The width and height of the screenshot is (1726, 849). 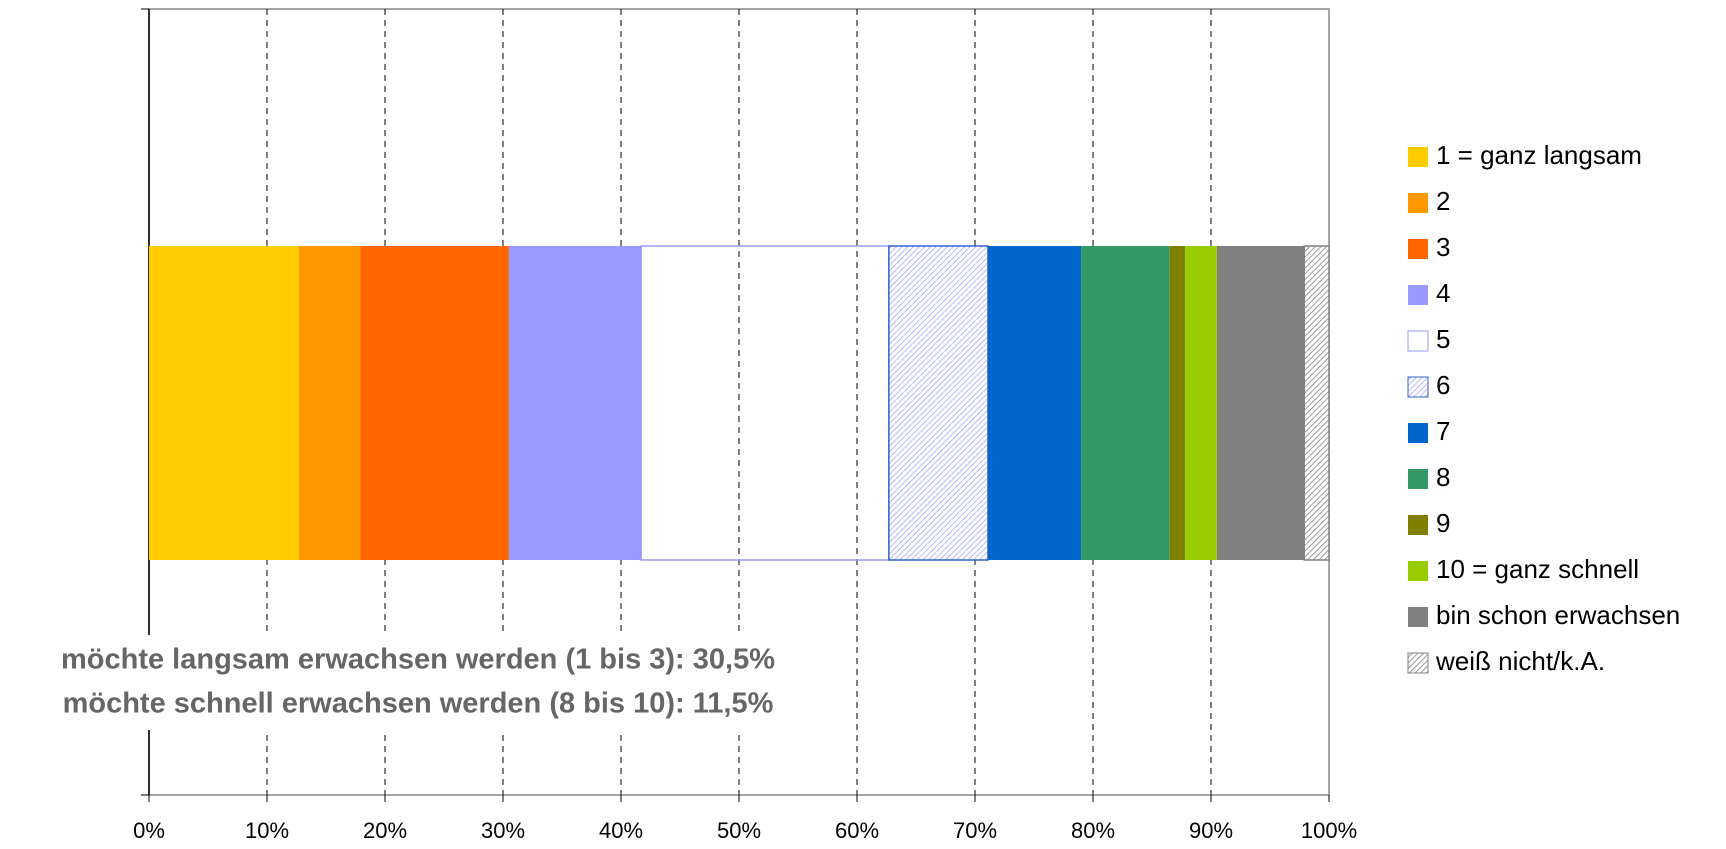 I want to click on x-tick-label: 90%, so click(x=1211, y=830).